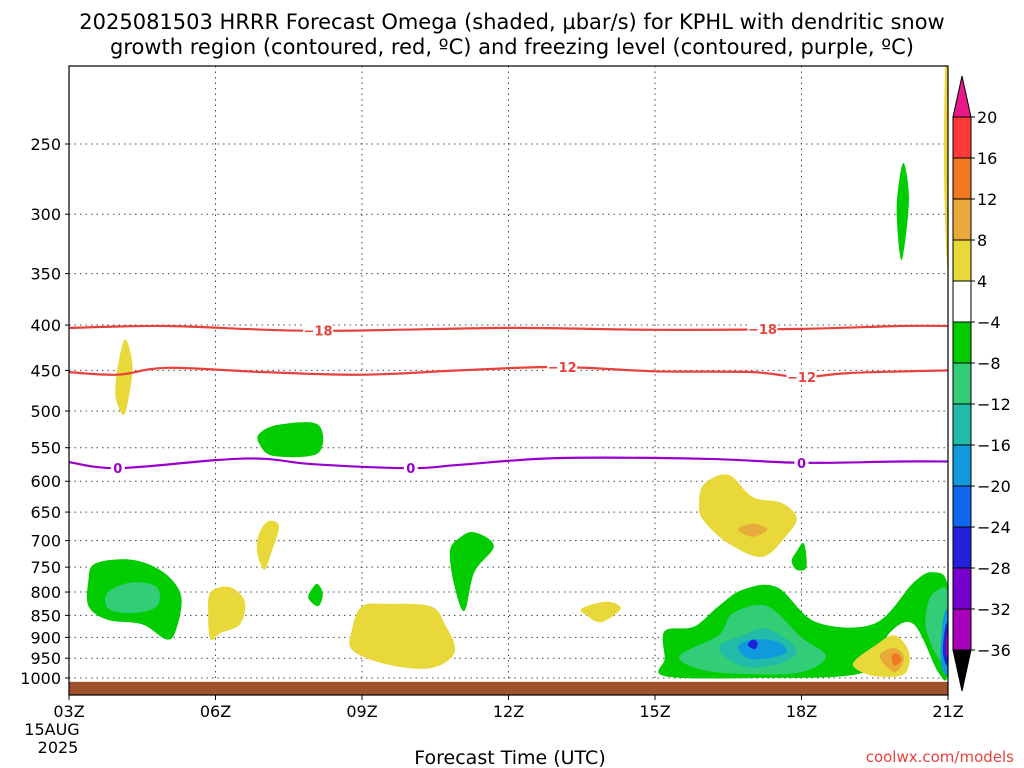  What do you see at coordinates (508, 328) in the screenshot?
I see `contour-line` at bounding box center [508, 328].